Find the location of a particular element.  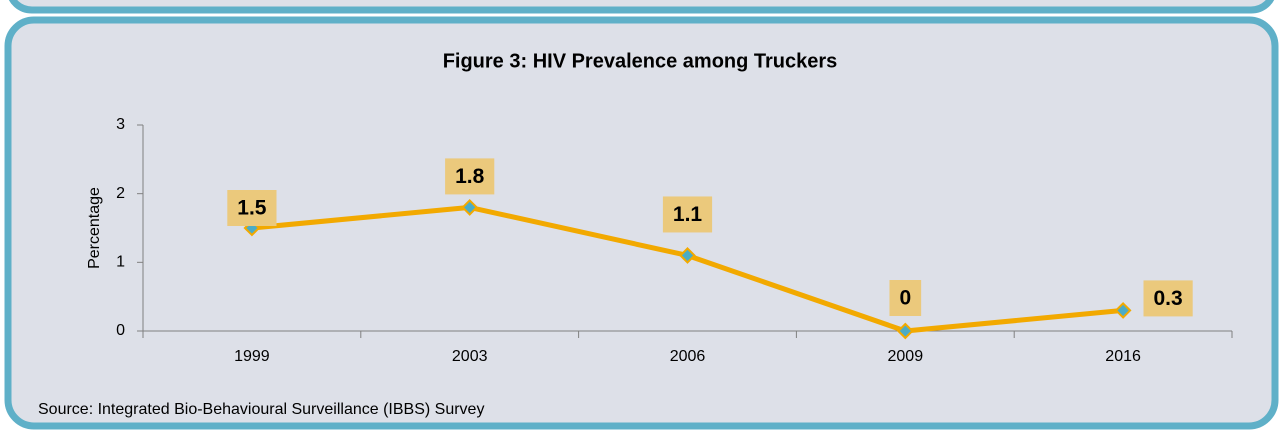

x-tick-label: 1999 is located at coordinates (252, 356).